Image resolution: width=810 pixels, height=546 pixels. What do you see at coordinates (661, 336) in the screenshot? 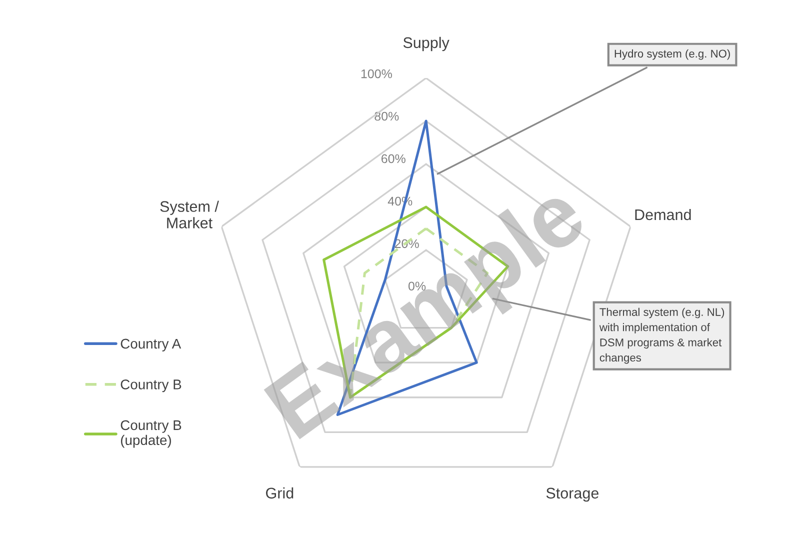
I see `text: Thermal system (e.g. NL) with implementation of DSM programs & market changes` at bounding box center [661, 336].